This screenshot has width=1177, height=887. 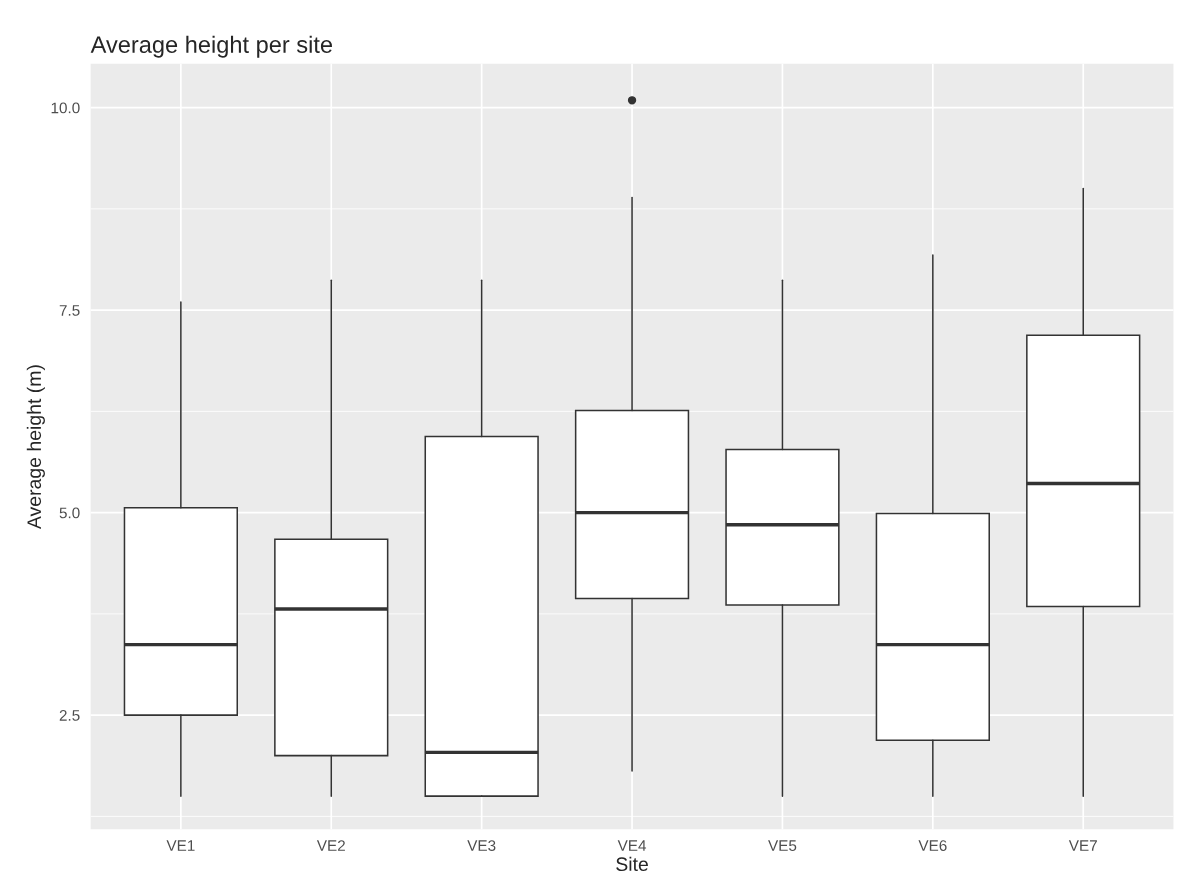 I want to click on x-tick-label: VE5, so click(x=782, y=845).